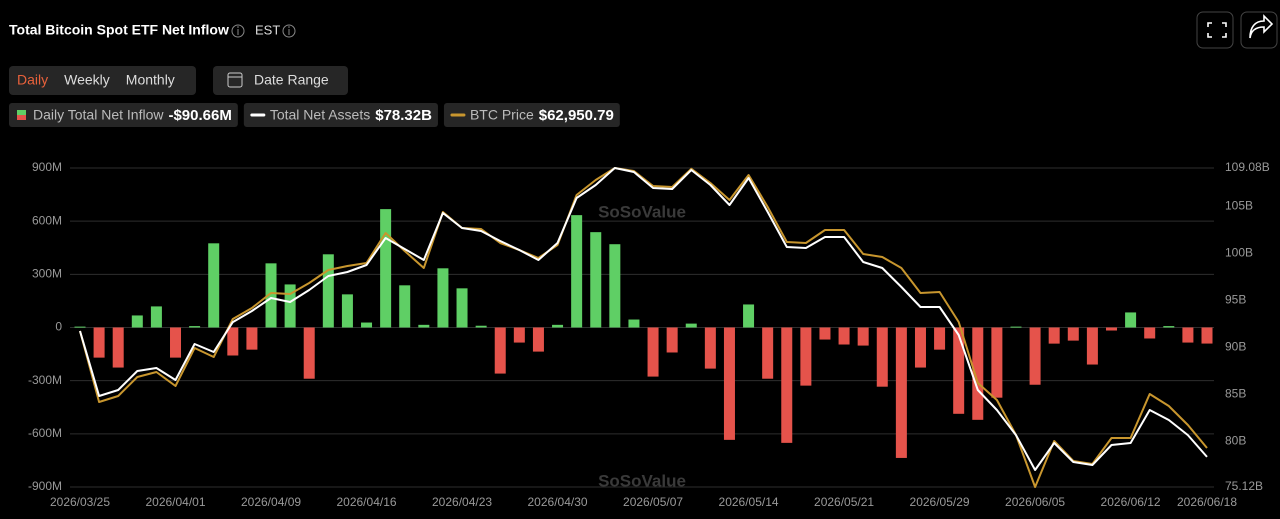  I want to click on y2-tick-label: 75.12B, so click(1244, 486).